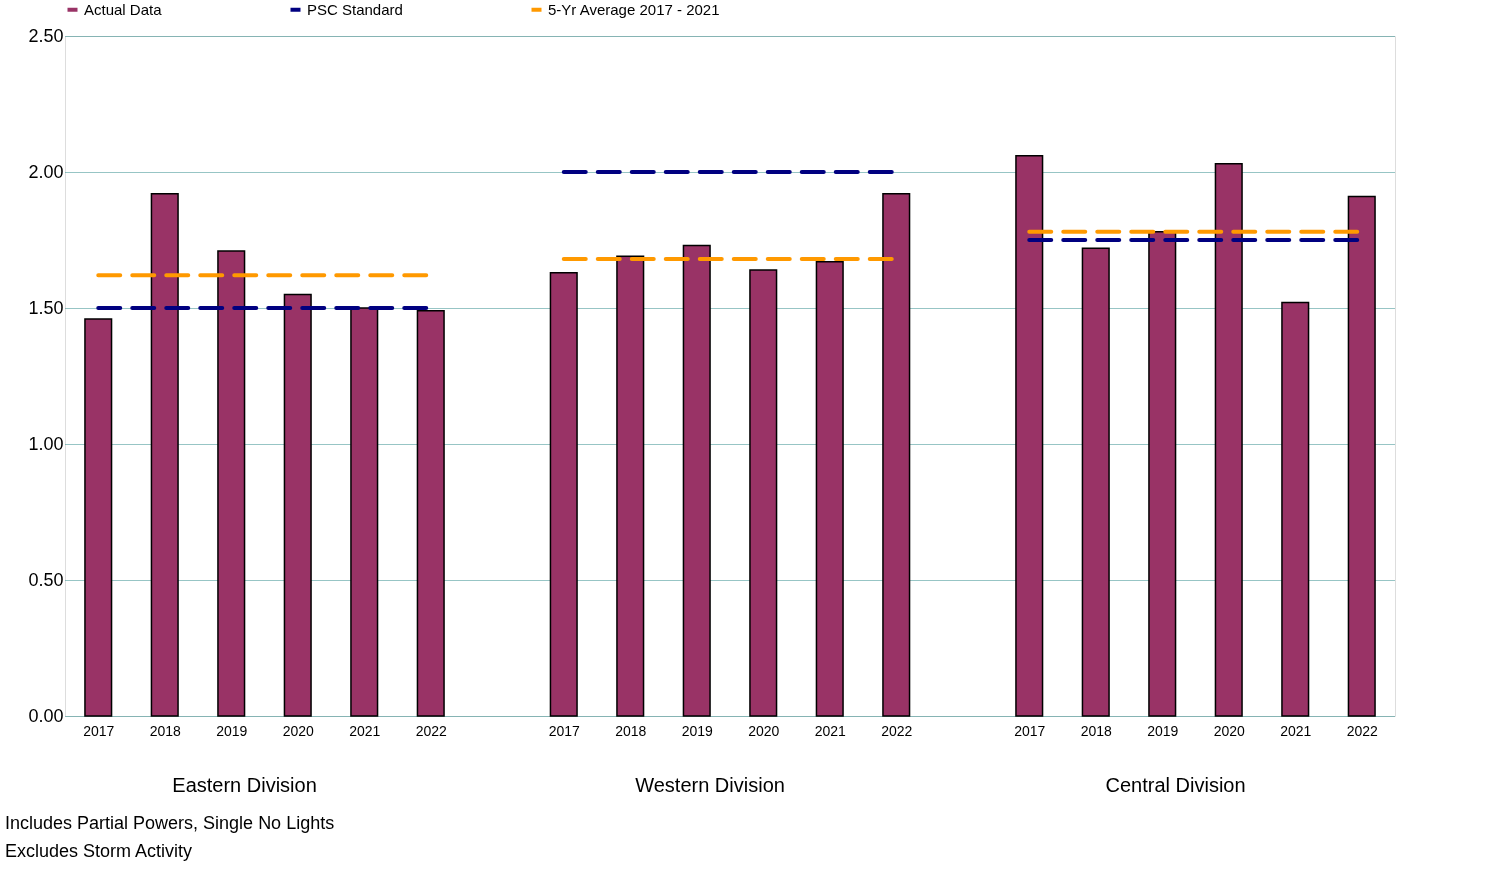  What do you see at coordinates (1175, 785) in the screenshot?
I see `text: Central Division` at bounding box center [1175, 785].